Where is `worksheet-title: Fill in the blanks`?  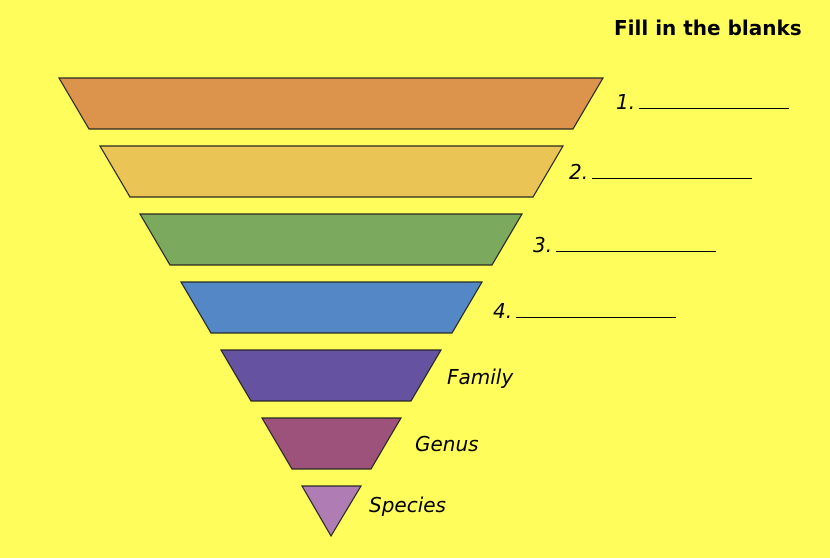
worksheet-title: Fill in the blanks is located at coordinates (708, 28).